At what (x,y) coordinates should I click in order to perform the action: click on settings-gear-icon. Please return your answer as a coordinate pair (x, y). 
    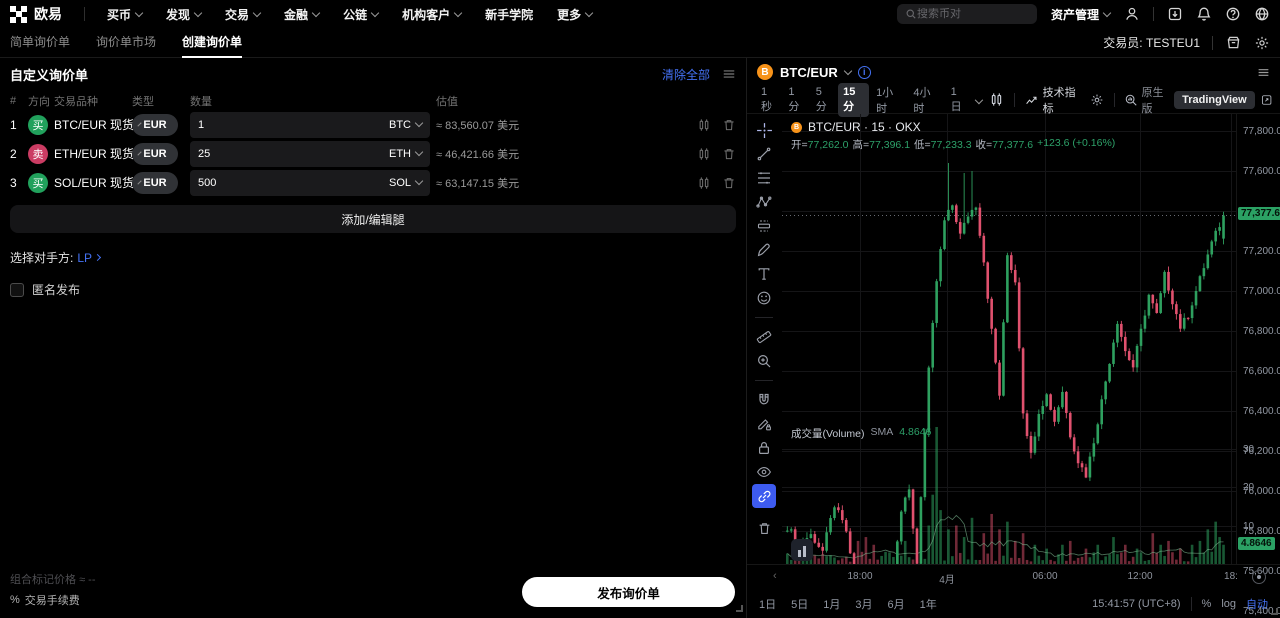
    Looking at the image, I should click on (1262, 43).